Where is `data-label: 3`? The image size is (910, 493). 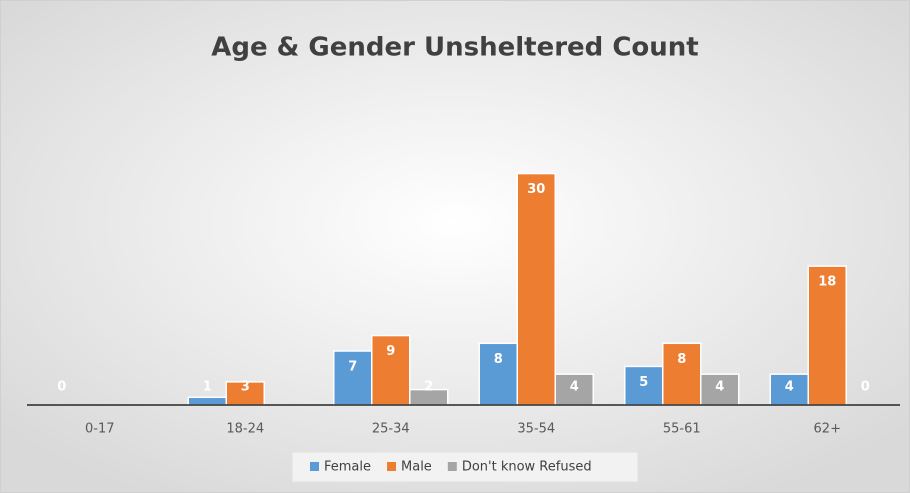 data-label: 3 is located at coordinates (245, 387).